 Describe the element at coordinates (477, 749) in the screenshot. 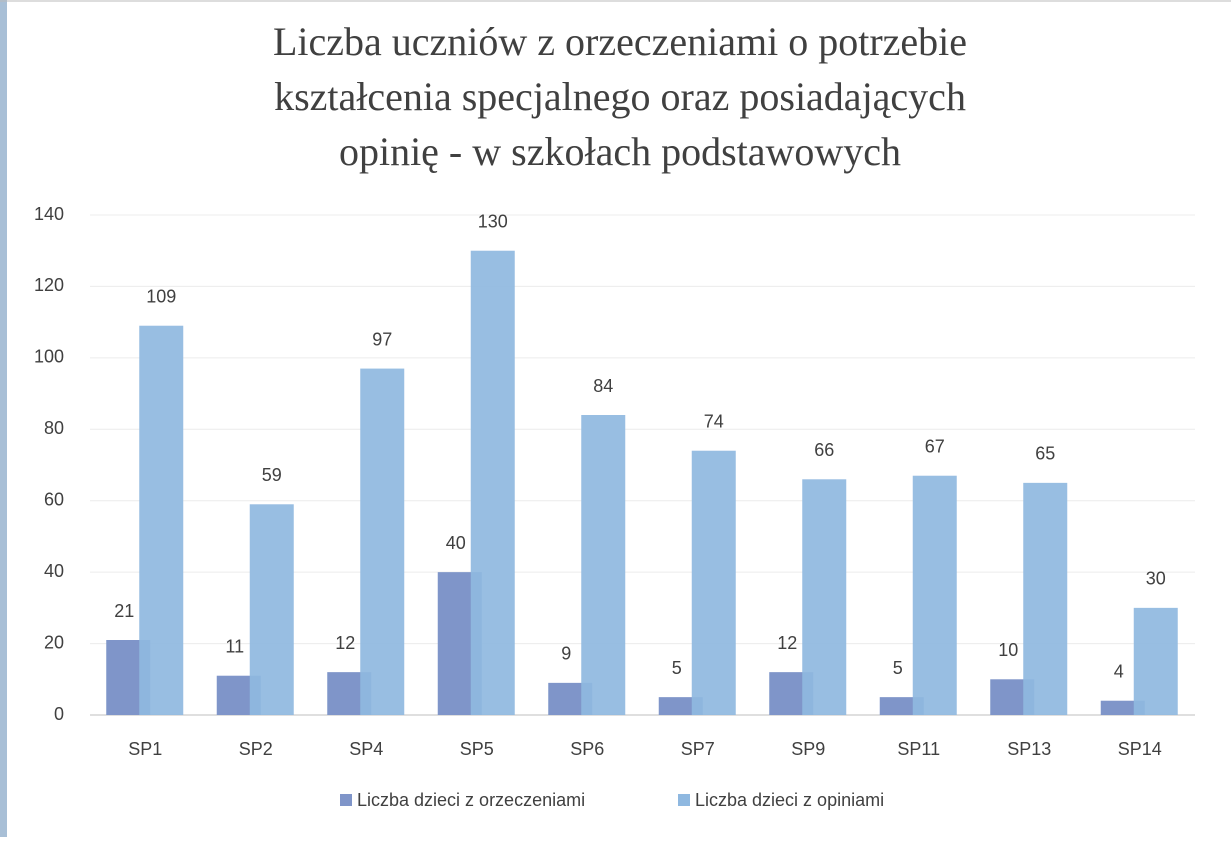

I see `x-tick-label: SP5` at that location.